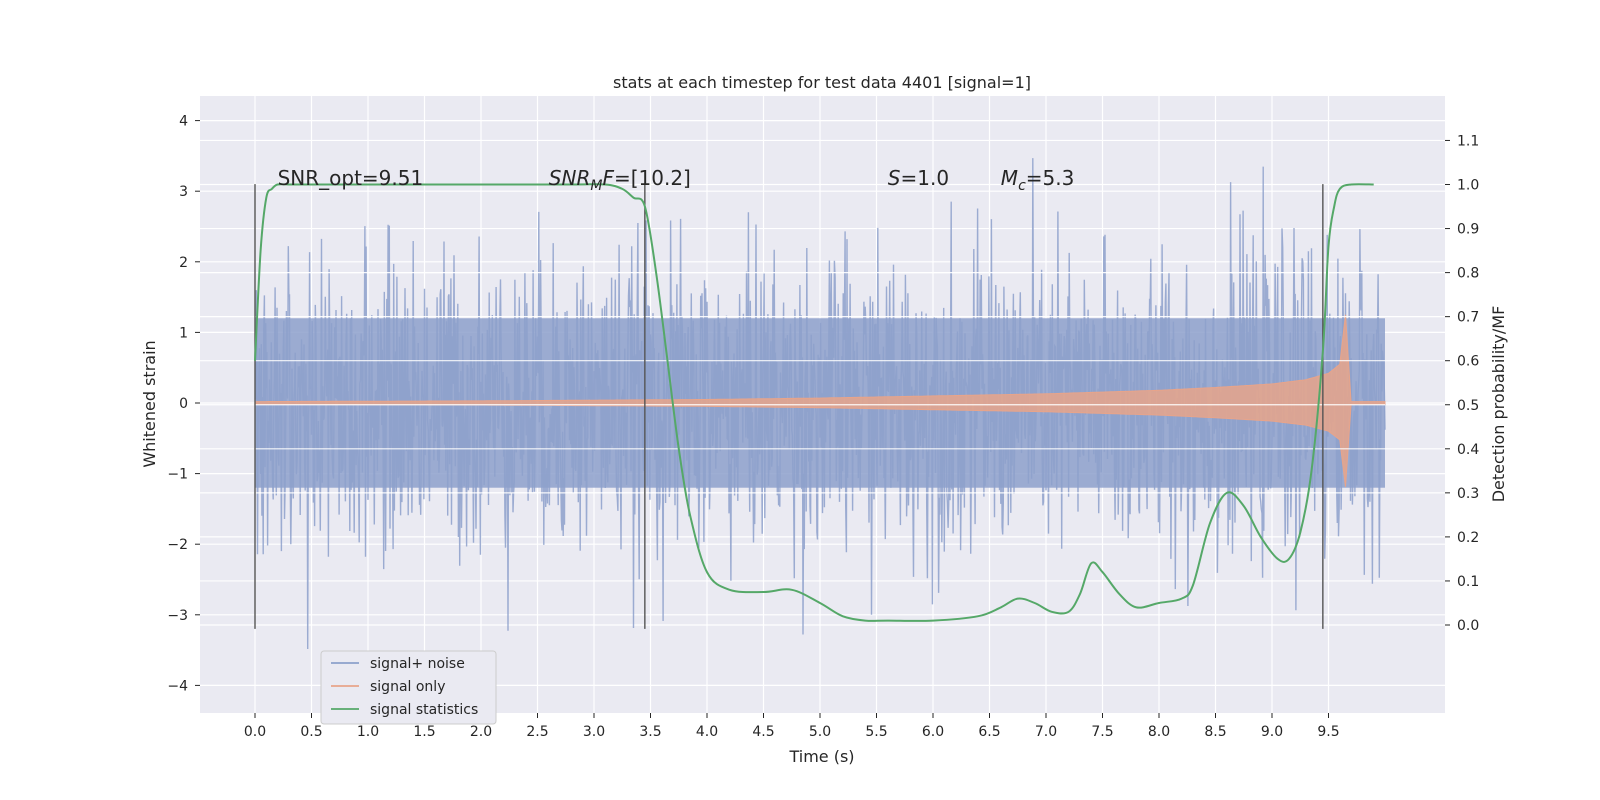 The height and width of the screenshot is (800, 1600). I want to click on y-tick-label: 0, so click(183, 404).